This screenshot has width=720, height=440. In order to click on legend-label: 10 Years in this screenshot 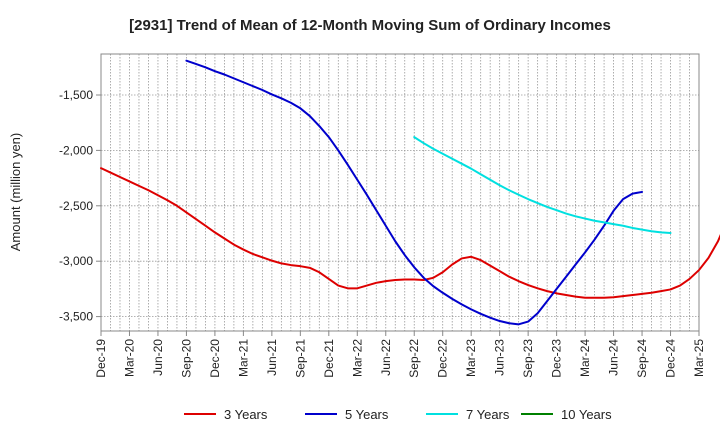, I will do `click(586, 414)`.